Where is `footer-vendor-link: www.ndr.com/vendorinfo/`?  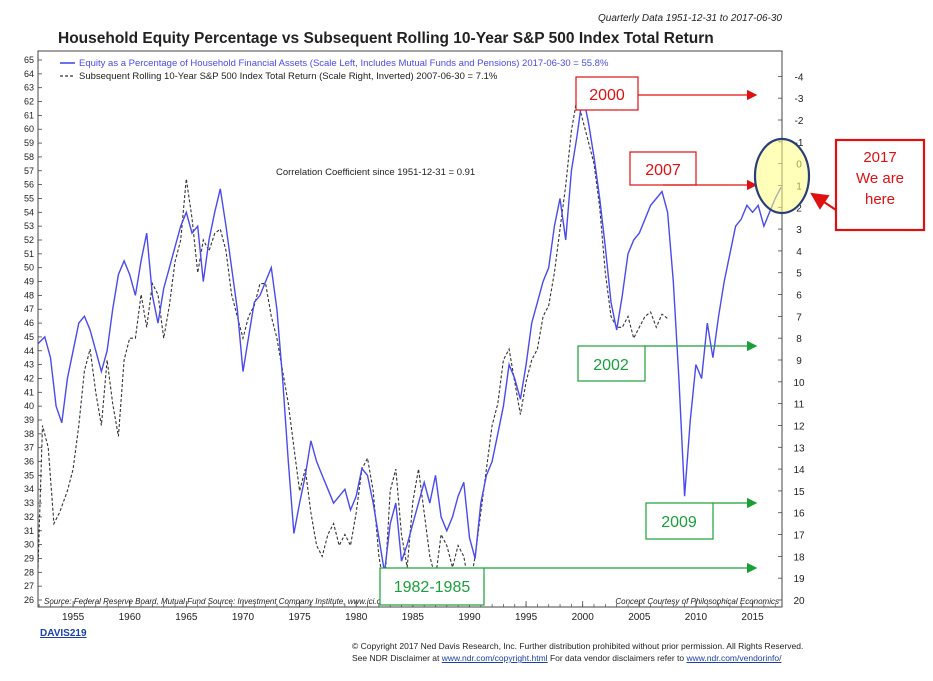 footer-vendor-link: www.ndr.com/vendorinfo/ is located at coordinates (734, 658).